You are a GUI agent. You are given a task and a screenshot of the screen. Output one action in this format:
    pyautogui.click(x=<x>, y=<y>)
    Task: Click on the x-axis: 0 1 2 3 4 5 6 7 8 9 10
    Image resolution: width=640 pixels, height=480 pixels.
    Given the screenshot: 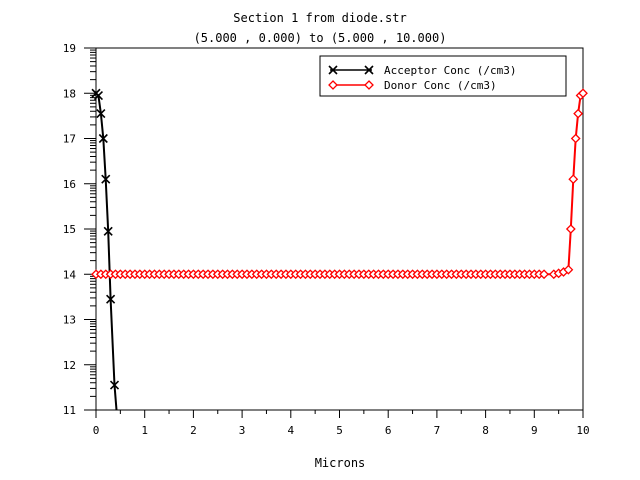 What is the action you would take?
    pyautogui.click(x=341, y=423)
    